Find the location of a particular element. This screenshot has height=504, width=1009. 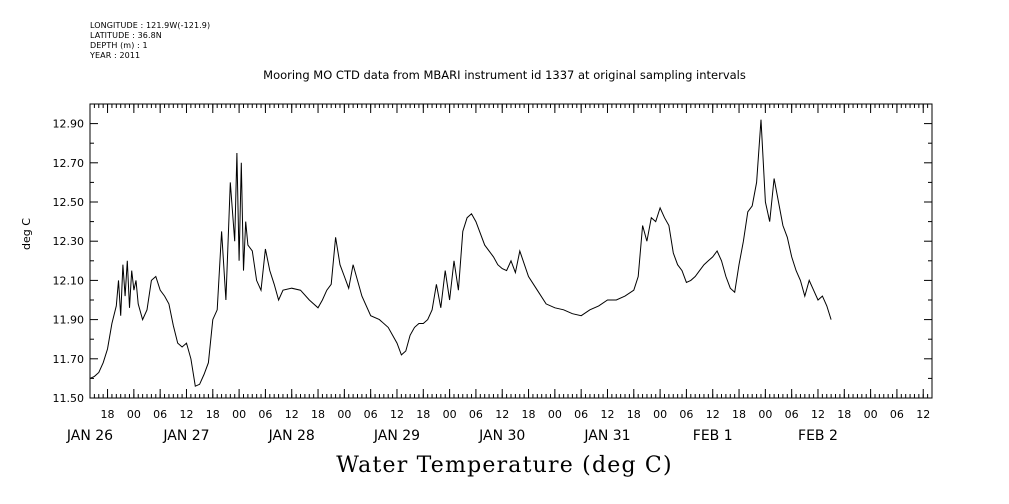

y-tick-label: 11.90 is located at coordinates (69, 320).